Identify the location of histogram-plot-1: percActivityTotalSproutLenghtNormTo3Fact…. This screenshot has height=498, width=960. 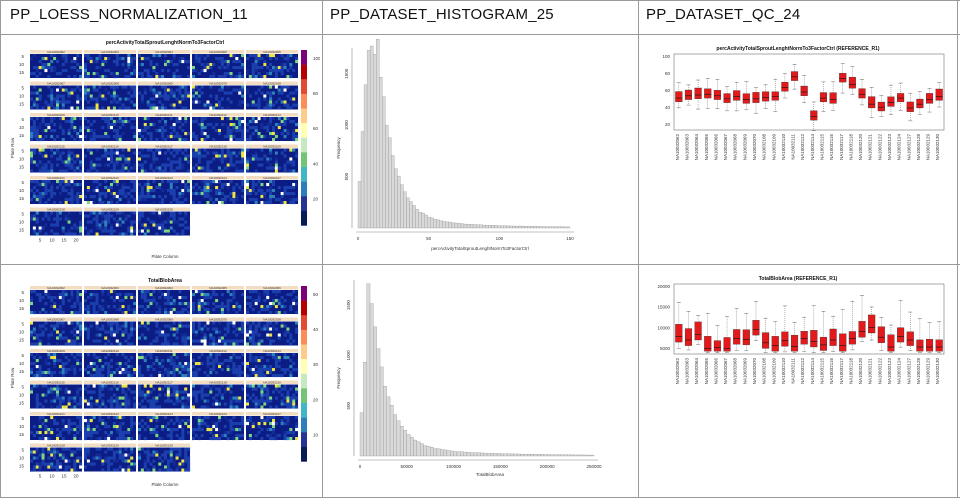
(481, 149).